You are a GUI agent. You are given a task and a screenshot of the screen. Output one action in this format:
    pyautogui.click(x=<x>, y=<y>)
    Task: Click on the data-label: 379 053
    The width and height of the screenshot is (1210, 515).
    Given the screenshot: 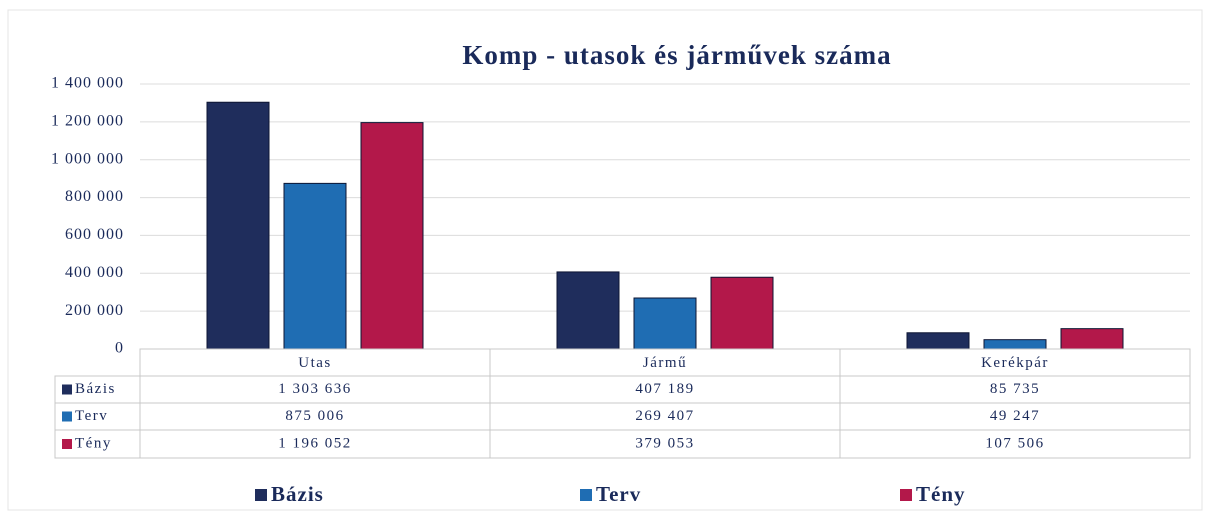 What is the action you would take?
    pyautogui.click(x=664, y=443)
    